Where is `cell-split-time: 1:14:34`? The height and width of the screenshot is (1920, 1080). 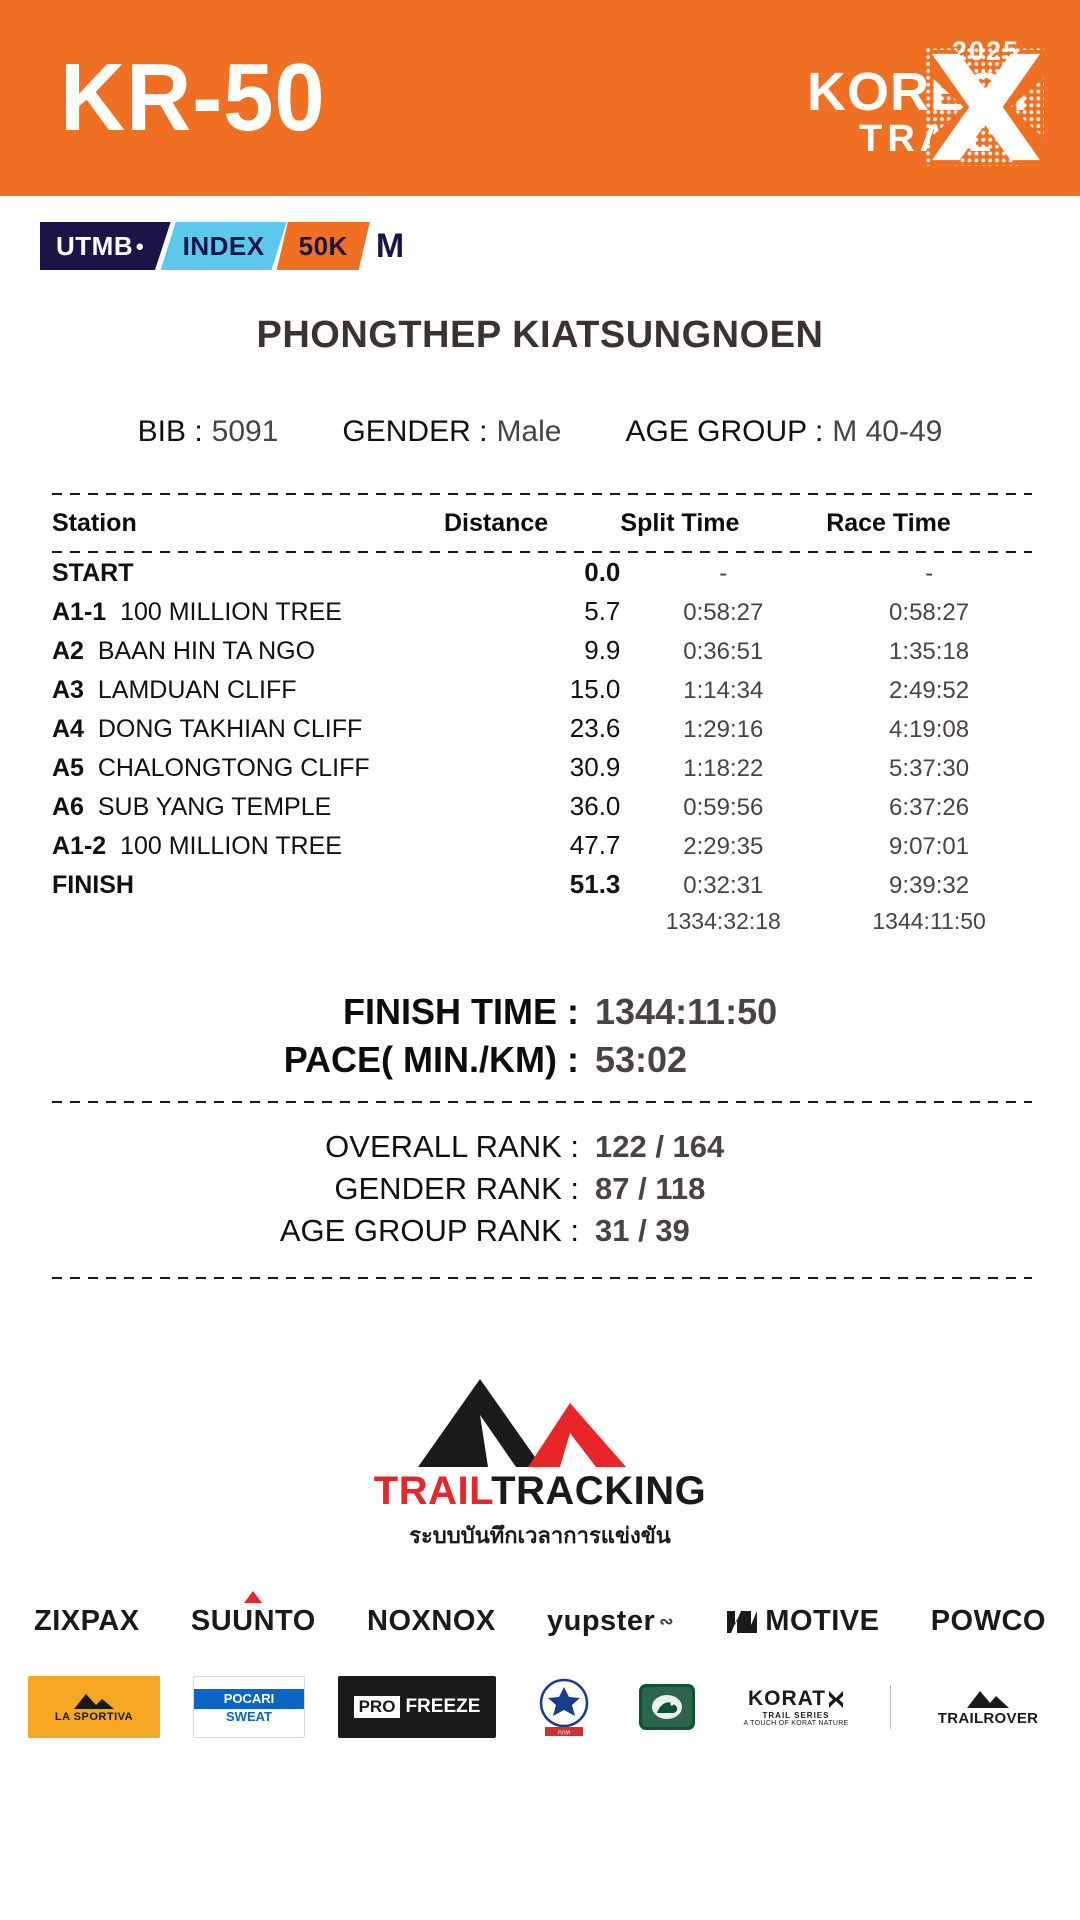
cell-split-time: 1:14:34 is located at coordinates (723, 690).